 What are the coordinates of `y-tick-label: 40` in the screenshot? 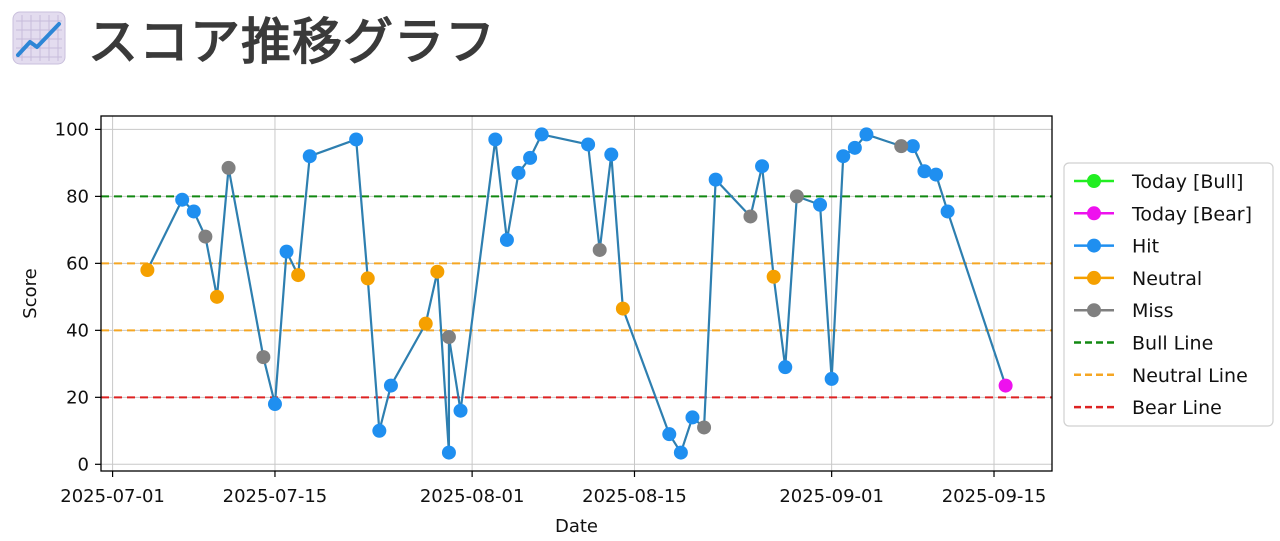 It's located at (77, 330).